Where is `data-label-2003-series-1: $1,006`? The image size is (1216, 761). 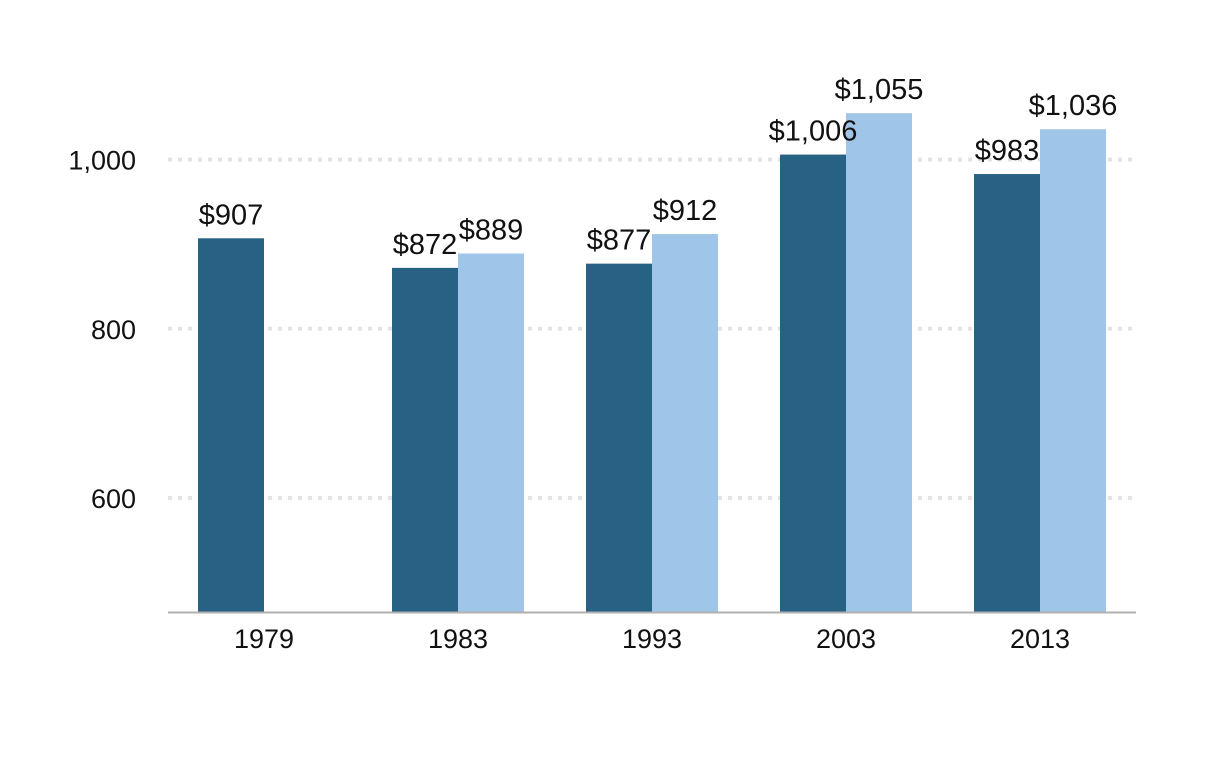 data-label-2003-series-1: $1,006 is located at coordinates (813, 132).